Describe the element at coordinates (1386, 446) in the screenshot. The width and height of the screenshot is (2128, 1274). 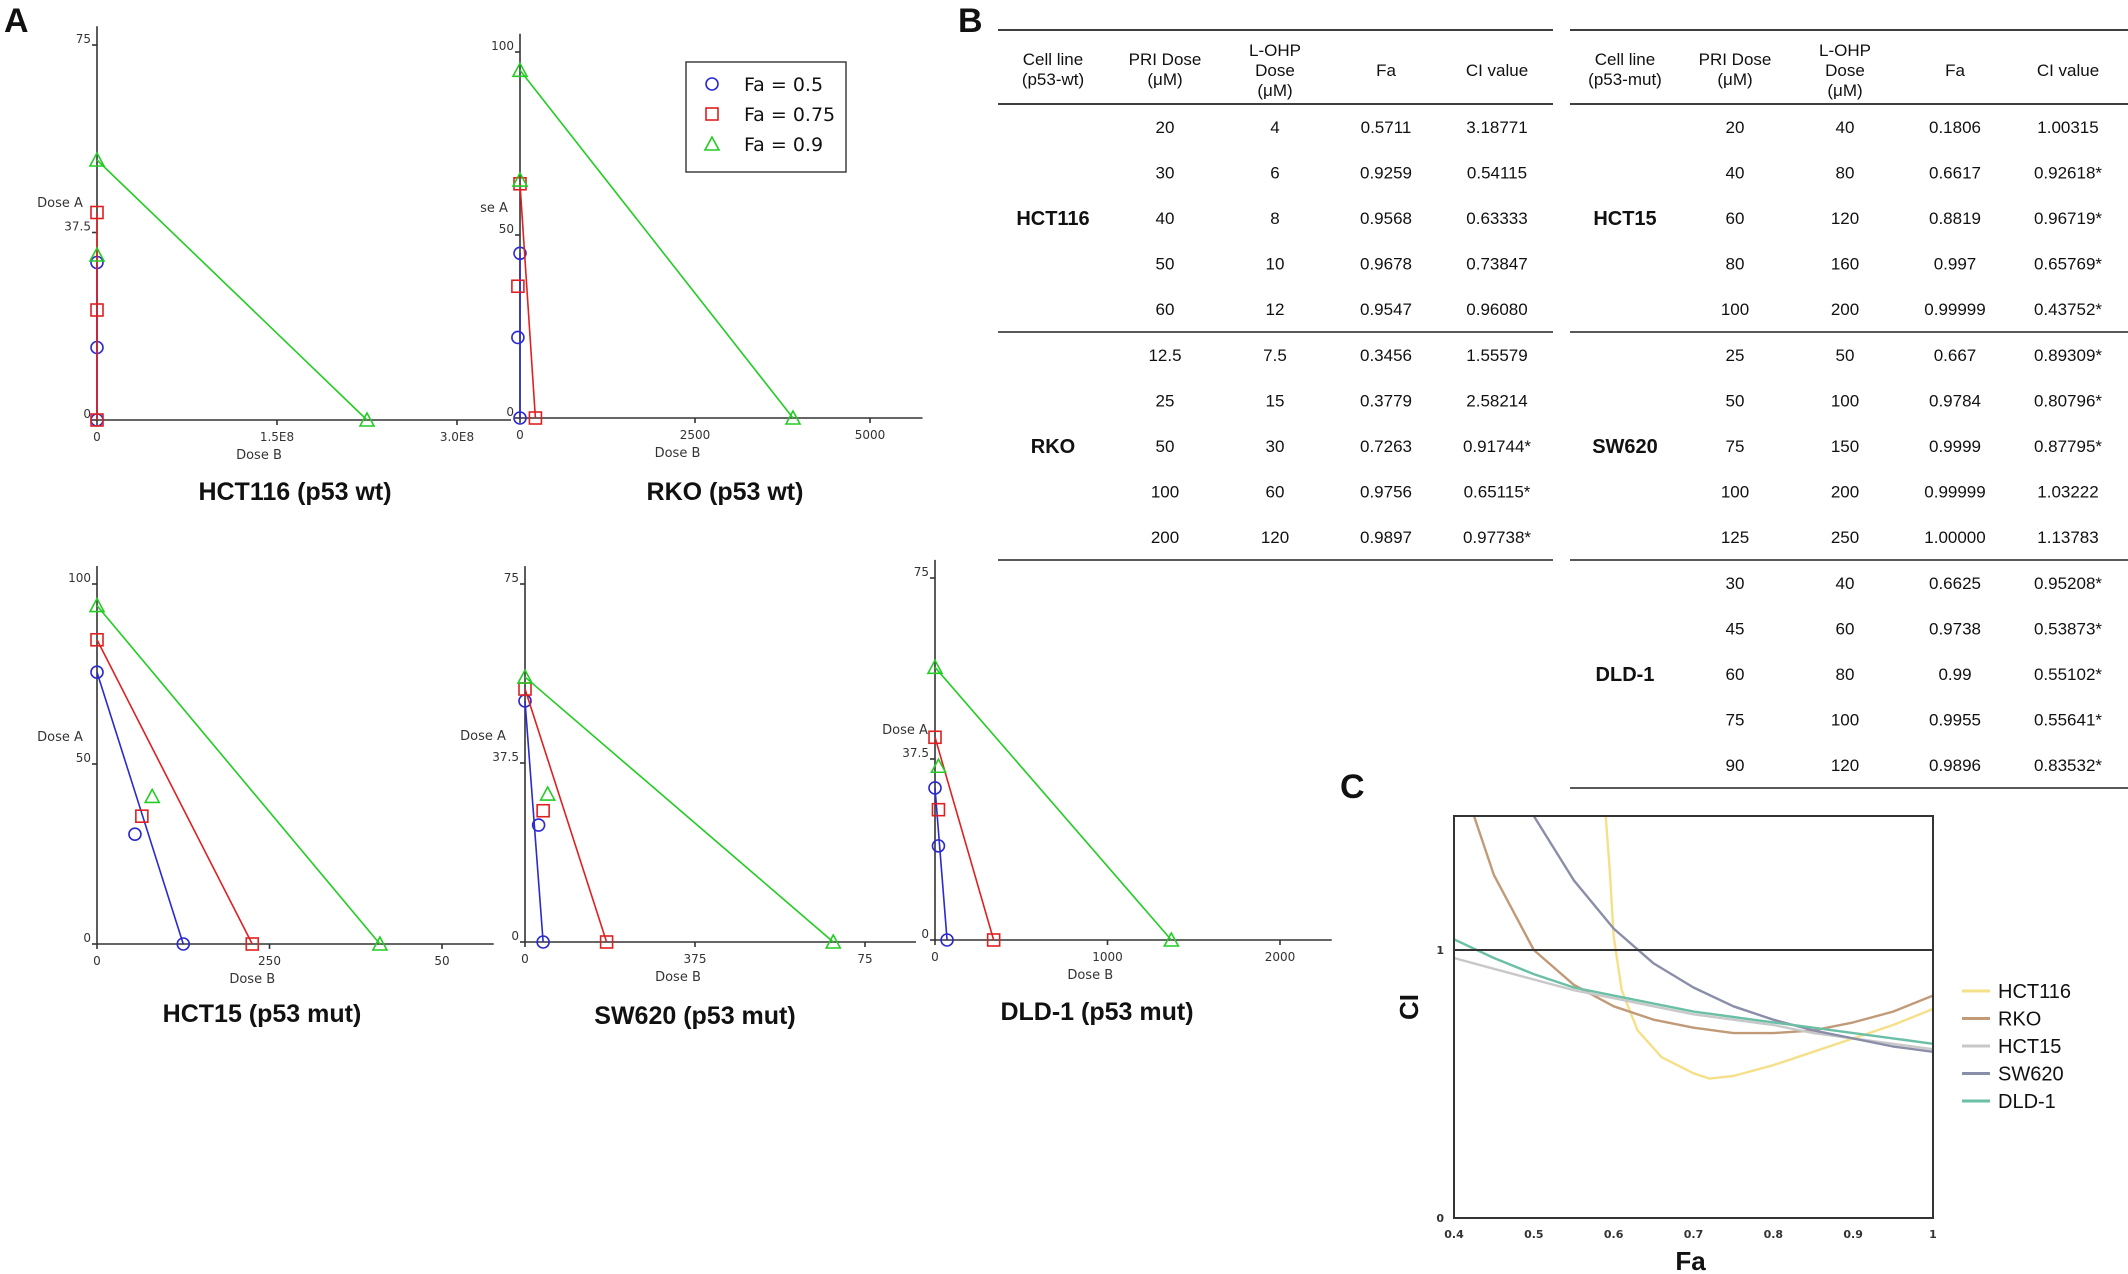
I see `table-cell: 0.7263` at that location.